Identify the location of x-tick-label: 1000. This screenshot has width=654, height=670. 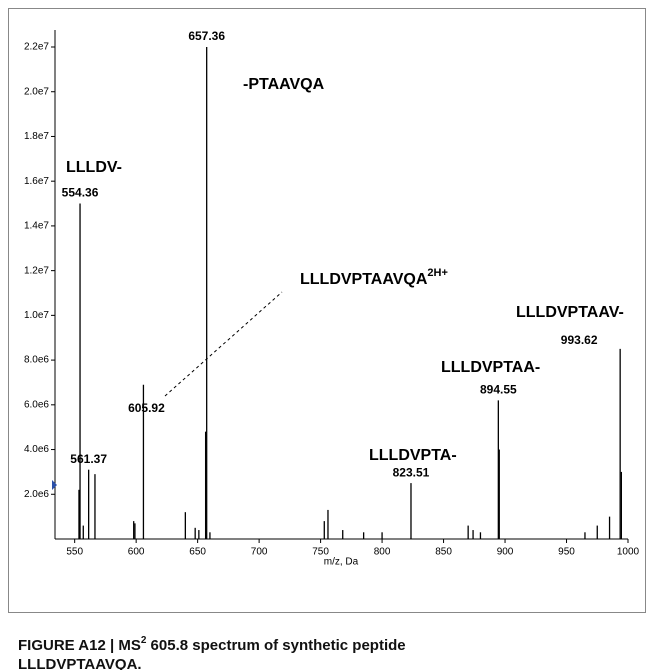
(628, 552).